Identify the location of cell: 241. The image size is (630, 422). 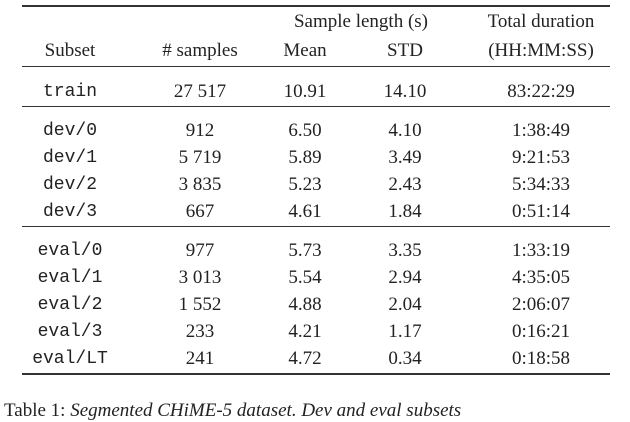
(200, 358).